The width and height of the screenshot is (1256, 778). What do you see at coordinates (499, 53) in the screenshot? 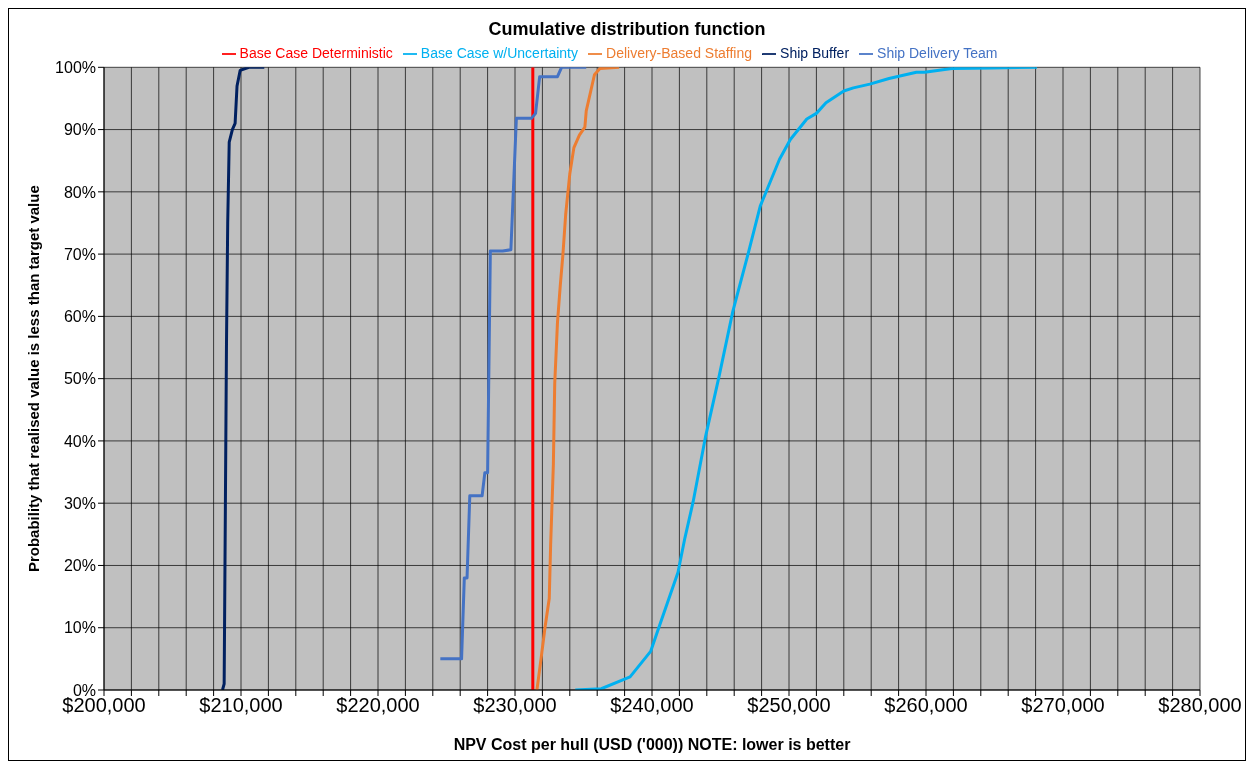
I see `legend-label: Base Case w/Uncertainty` at bounding box center [499, 53].